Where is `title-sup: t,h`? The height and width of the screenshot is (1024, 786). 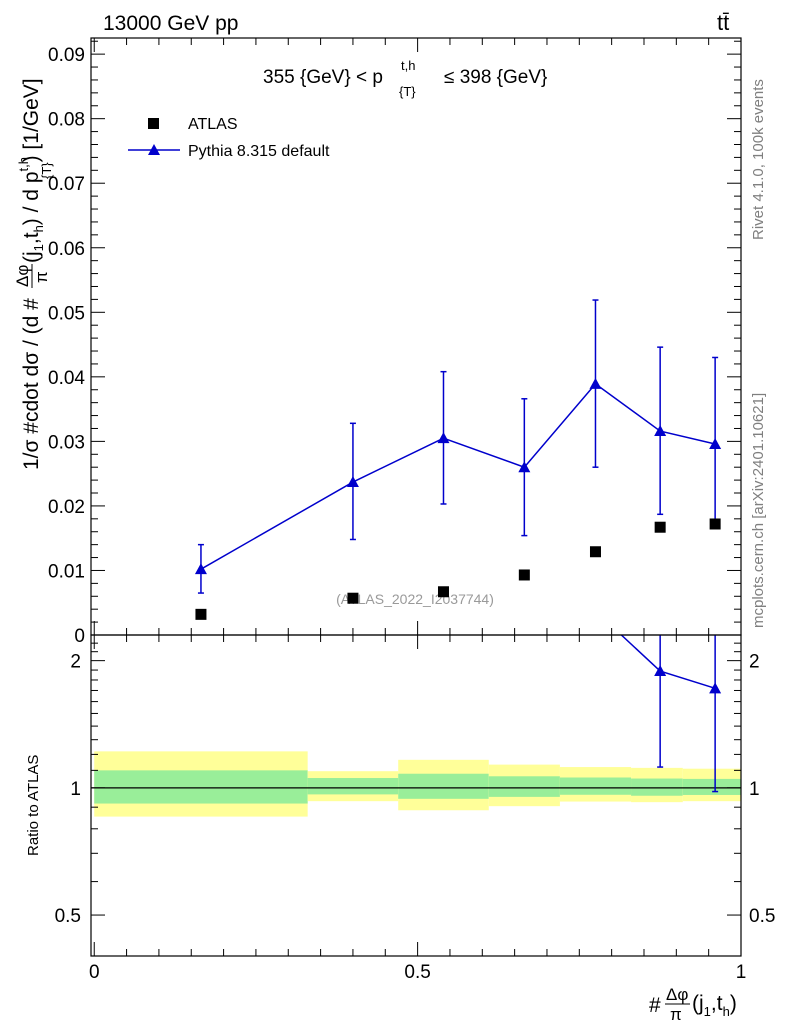 title-sup: t,h is located at coordinates (408, 65).